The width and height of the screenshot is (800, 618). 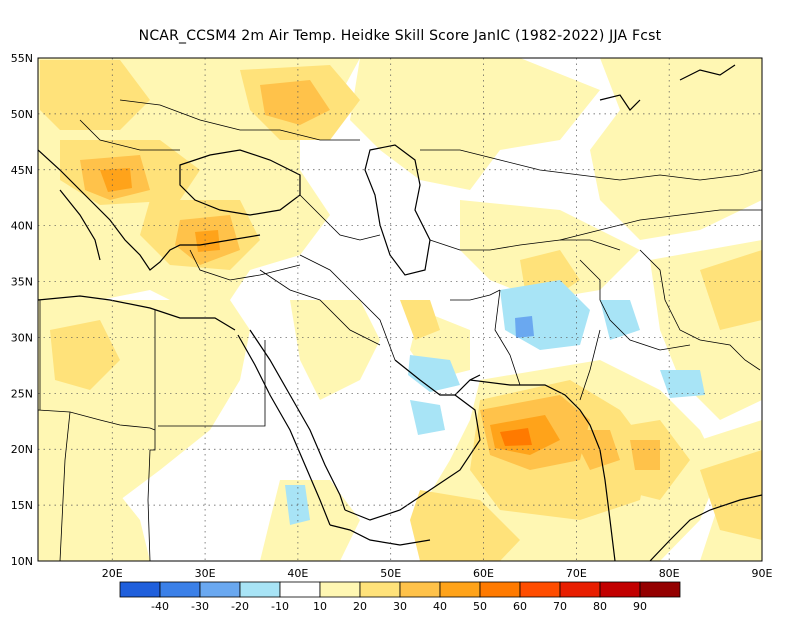 I want to click on colorbar-label: 30, so click(x=400, y=606).